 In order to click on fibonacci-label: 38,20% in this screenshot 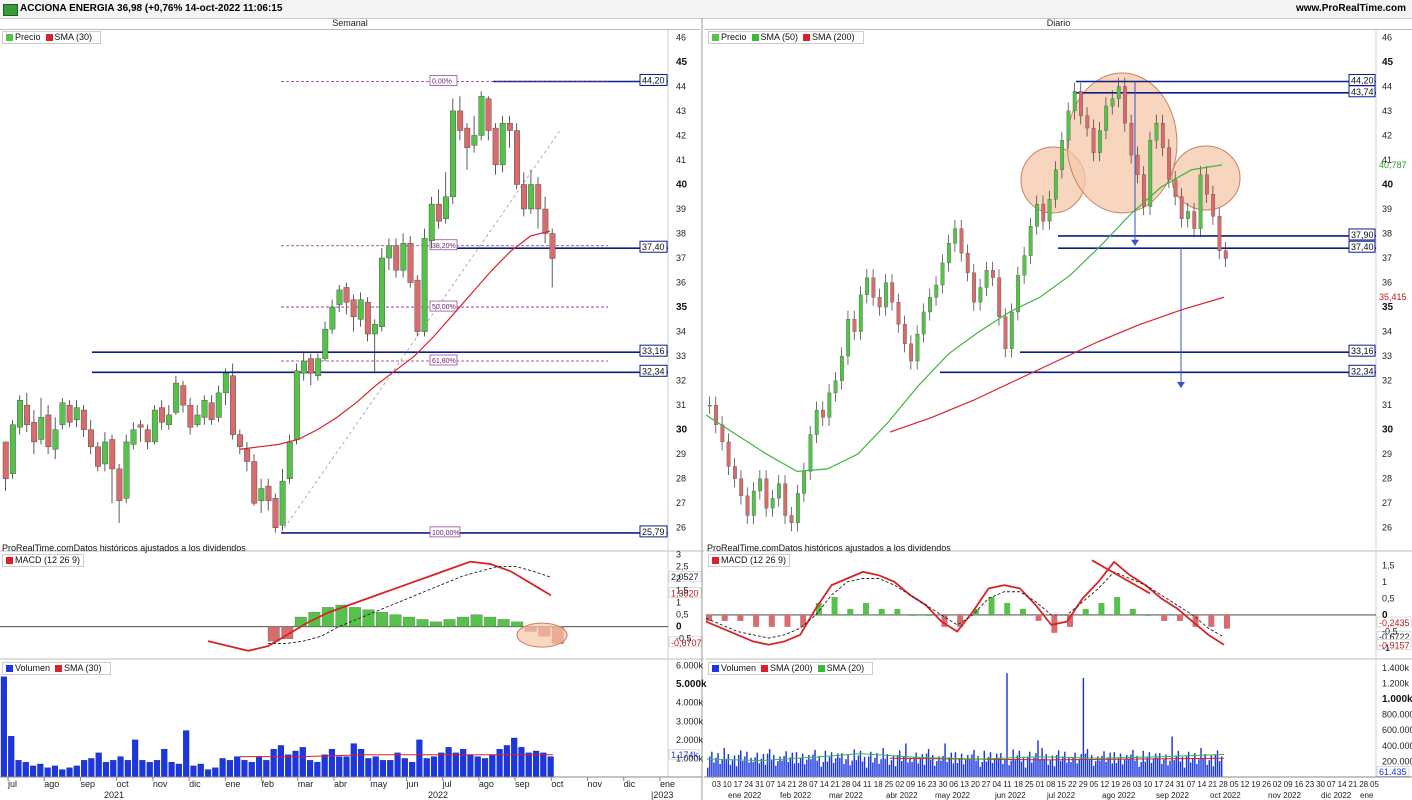, I will do `click(444, 246)`.